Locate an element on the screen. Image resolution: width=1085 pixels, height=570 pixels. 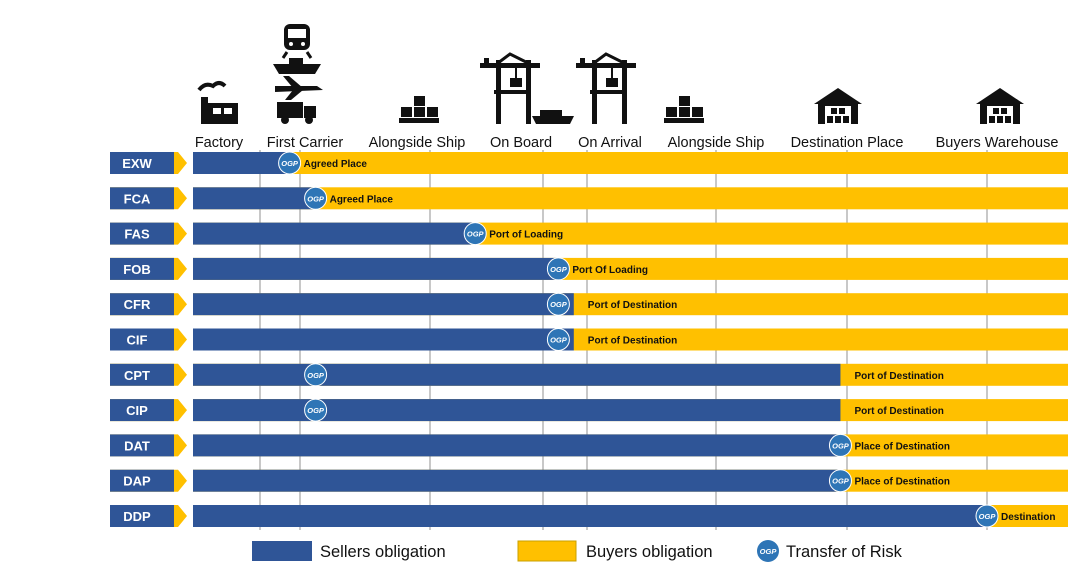
incoterm-row: CPT OGP Port of Destination is located at coordinates (589, 375).